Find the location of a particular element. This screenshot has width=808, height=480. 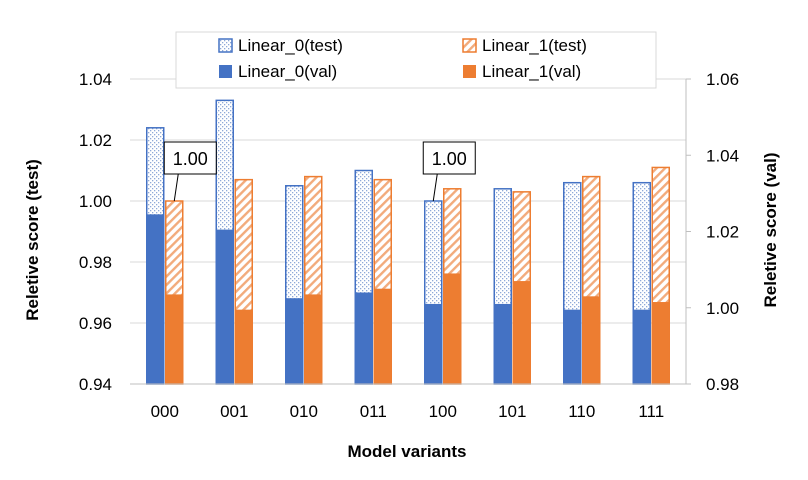

legend-swatch-linear-0-test is located at coordinates (225, 45).